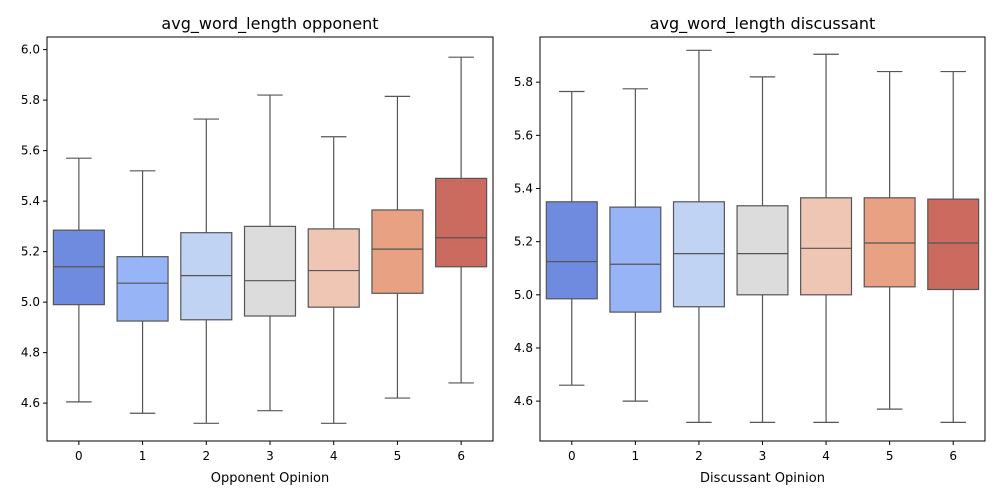  I want to click on y-tick-label: 6.0, so click(30, 50).